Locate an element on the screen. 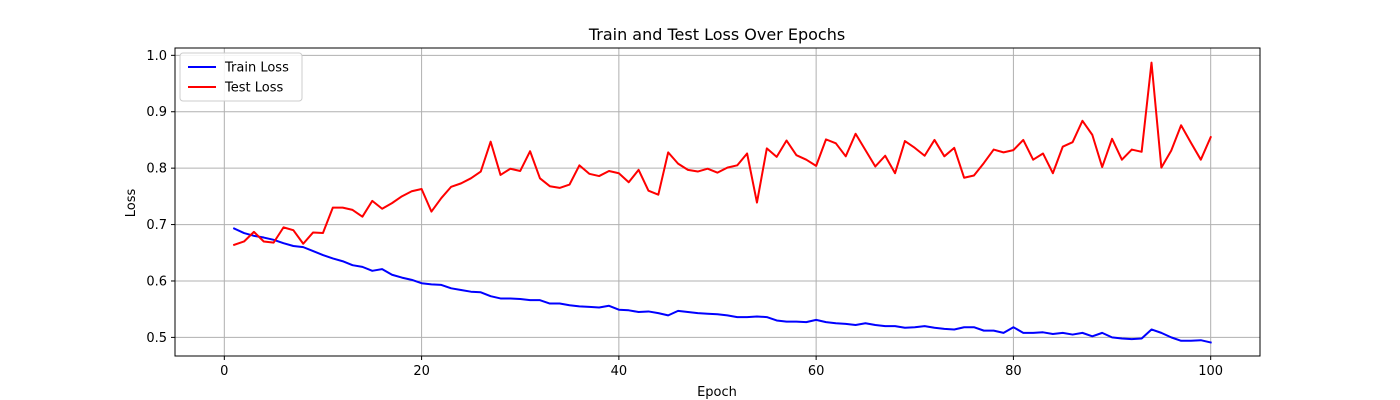  x-tick-label: 20 is located at coordinates (421, 371).